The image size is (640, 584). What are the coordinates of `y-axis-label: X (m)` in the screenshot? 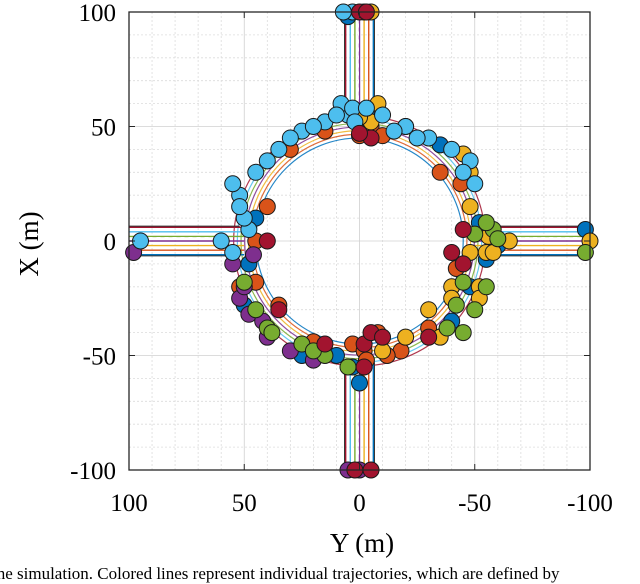 It's located at (29, 243).